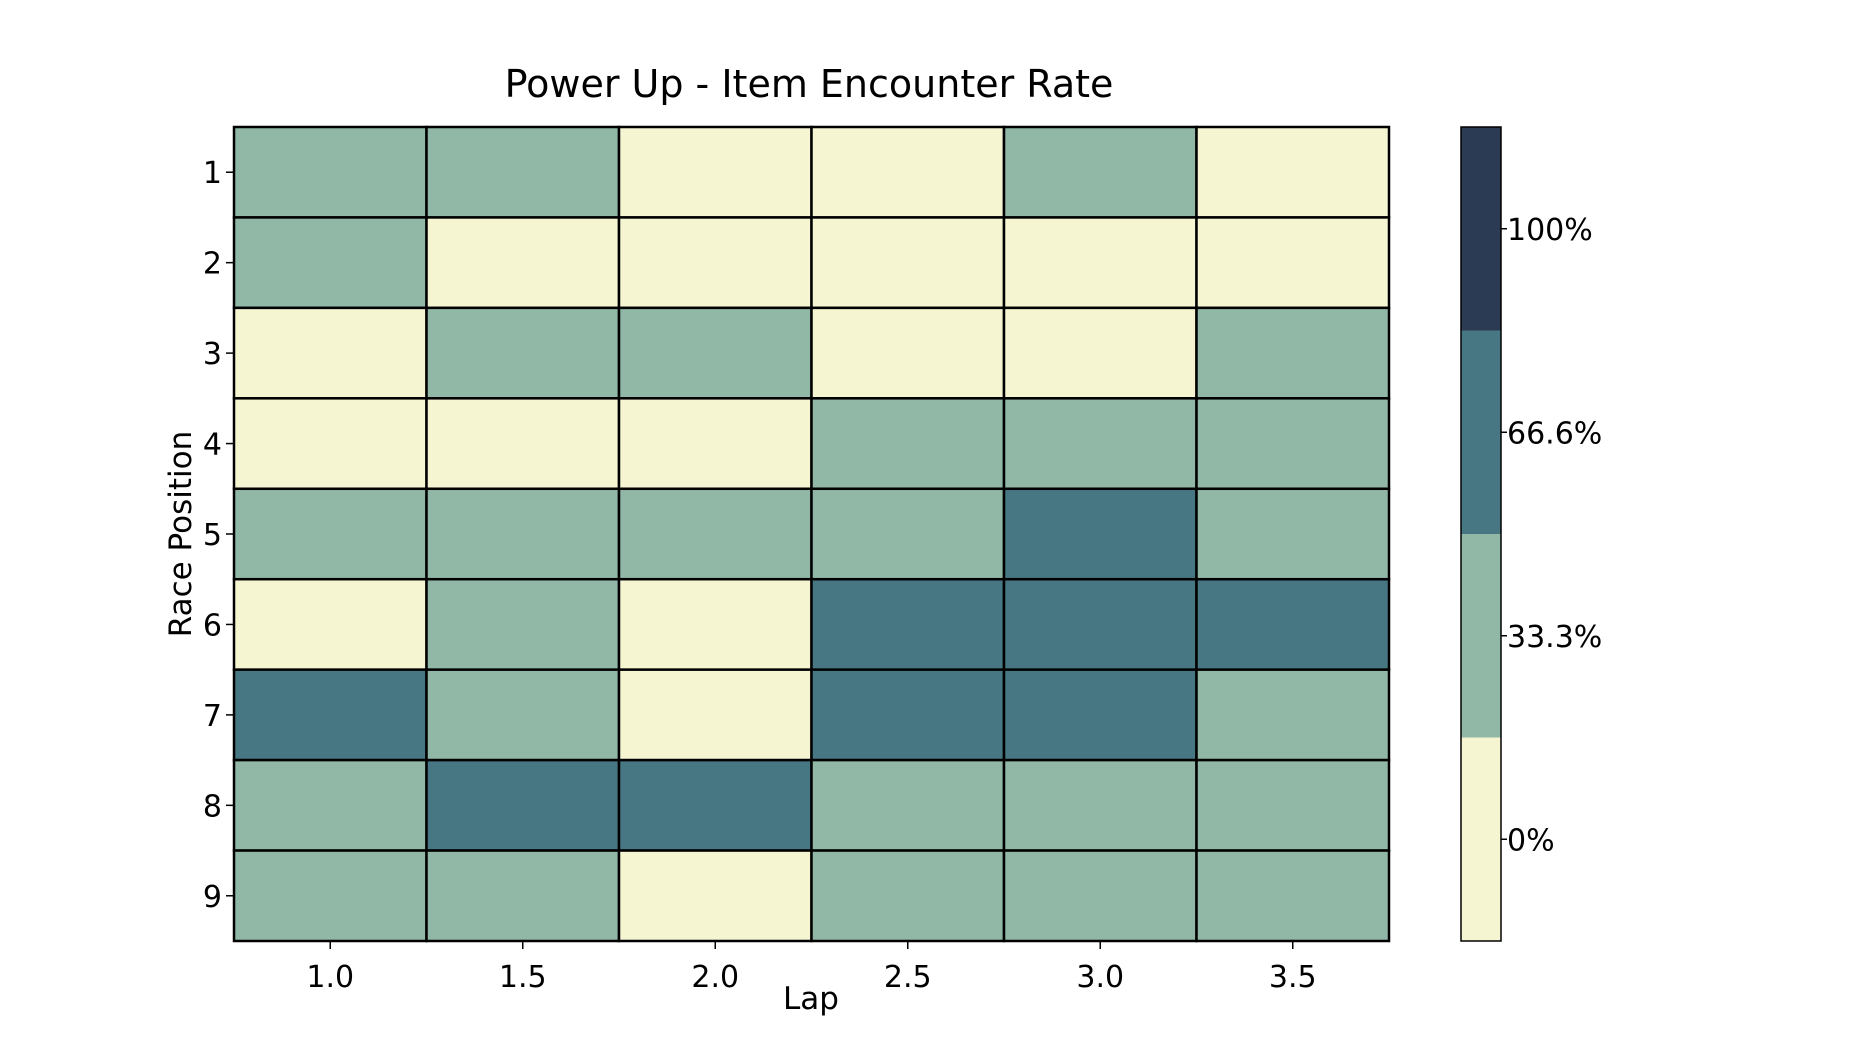 The height and width of the screenshot is (1050, 1850). Describe the element at coordinates (908, 977) in the screenshot. I see `x-tick-label: 2.5` at that location.